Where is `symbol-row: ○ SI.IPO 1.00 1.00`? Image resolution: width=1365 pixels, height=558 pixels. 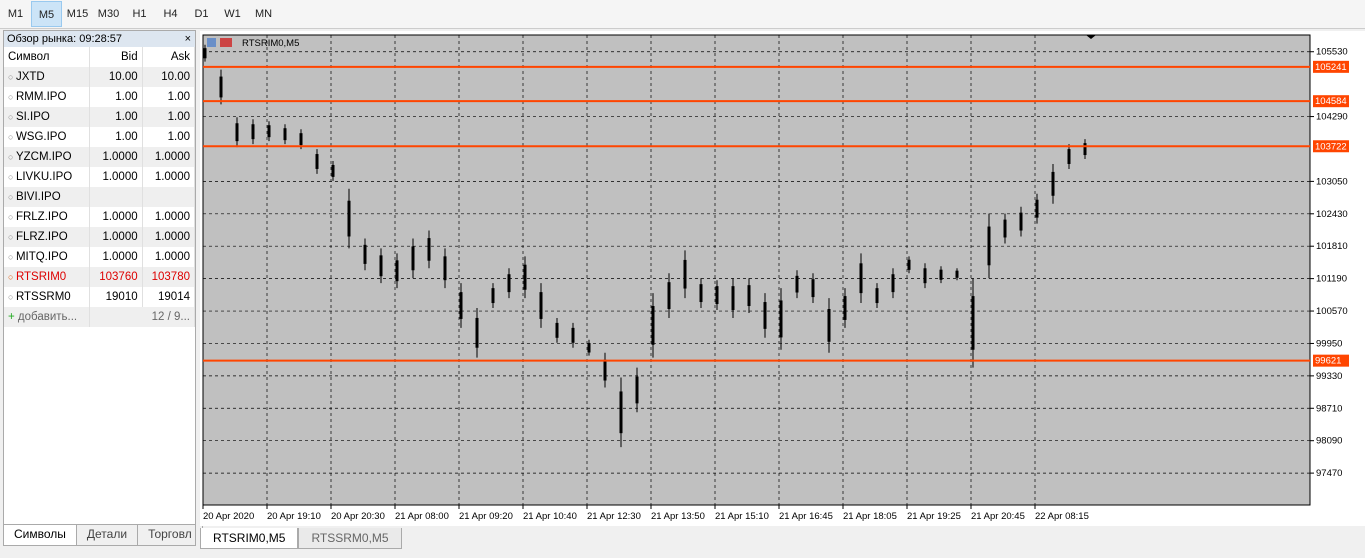
symbol-row: ○ SI.IPO 1.00 1.00 is located at coordinates (100, 117).